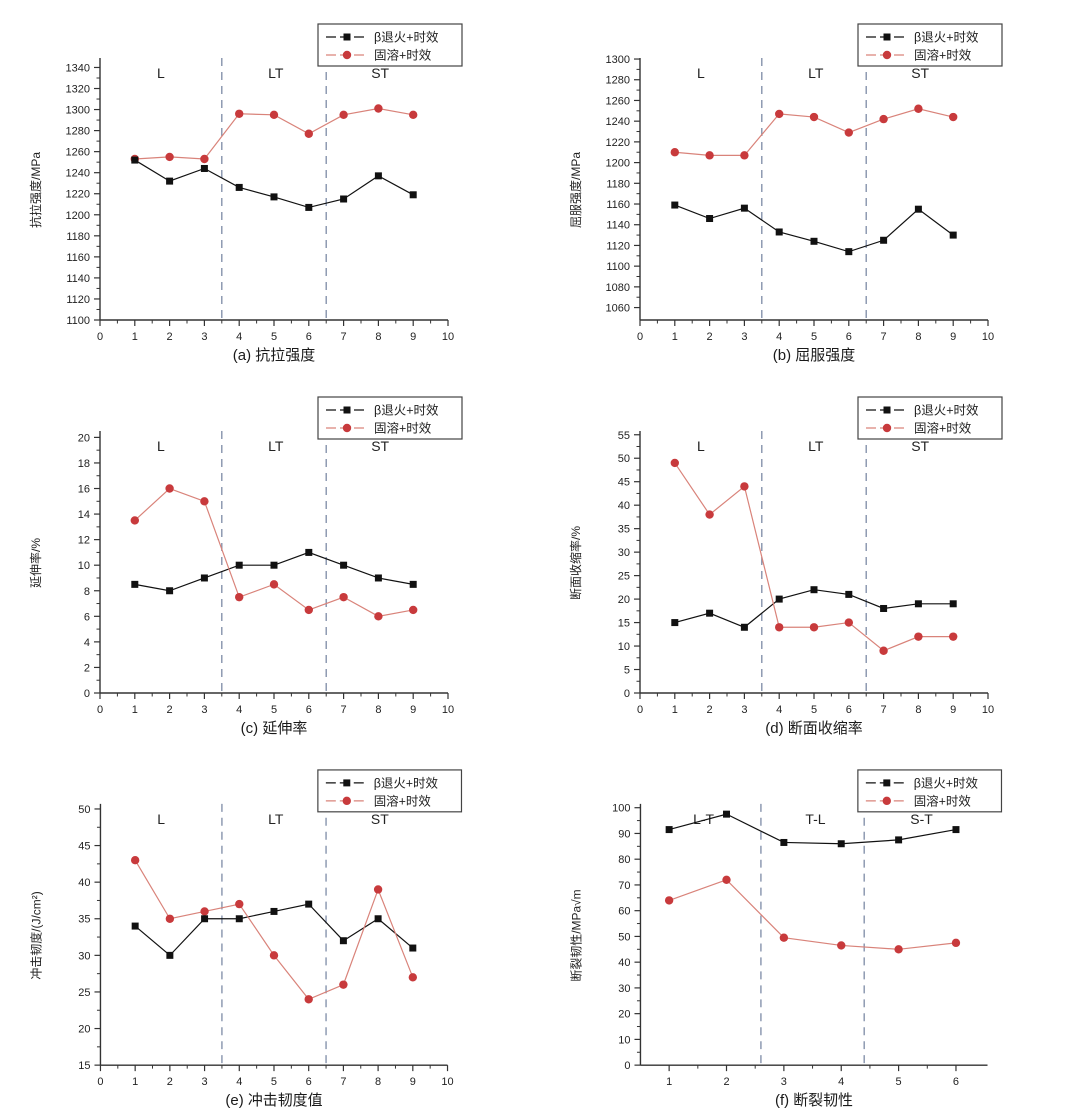  Describe the element at coordinates (624, 624) in the screenshot. I see `svg-text: 15` at that location.